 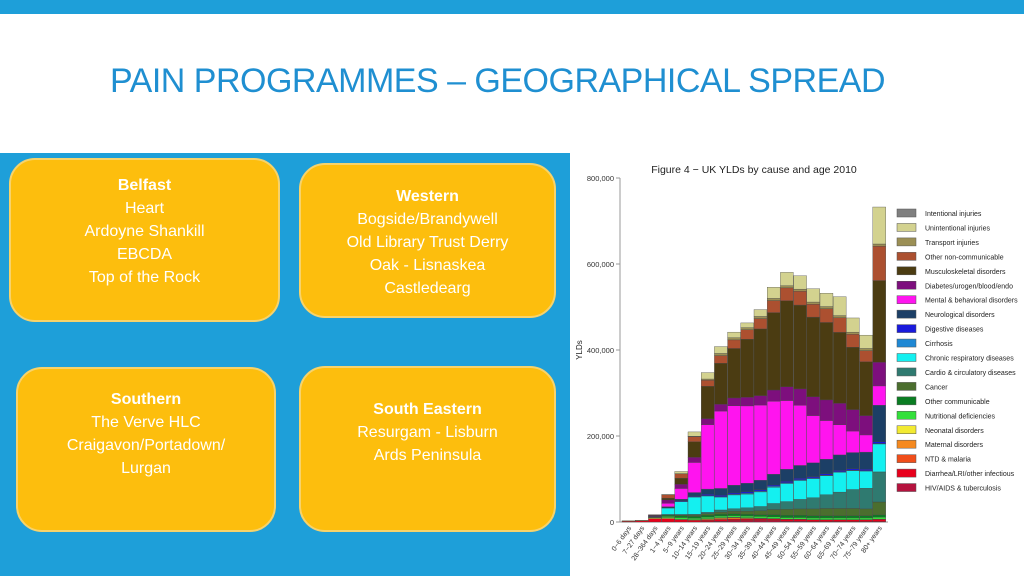 What do you see at coordinates (427, 409) in the screenshot?
I see `card-heading: South Eastern` at bounding box center [427, 409].